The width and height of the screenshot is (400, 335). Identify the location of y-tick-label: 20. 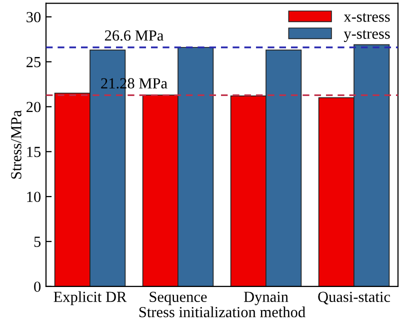
(33, 107).